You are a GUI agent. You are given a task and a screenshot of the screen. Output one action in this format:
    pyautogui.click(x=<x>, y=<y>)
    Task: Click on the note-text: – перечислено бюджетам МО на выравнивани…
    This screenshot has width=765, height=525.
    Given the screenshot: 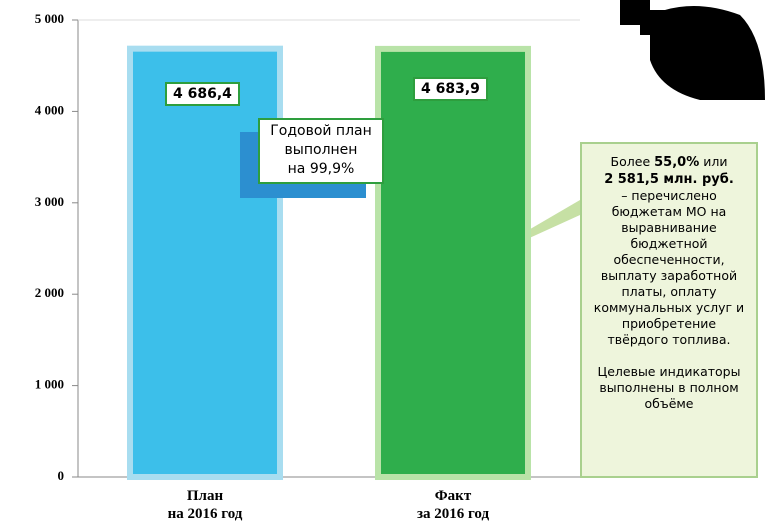 What is the action you would take?
    pyautogui.click(x=669, y=267)
    